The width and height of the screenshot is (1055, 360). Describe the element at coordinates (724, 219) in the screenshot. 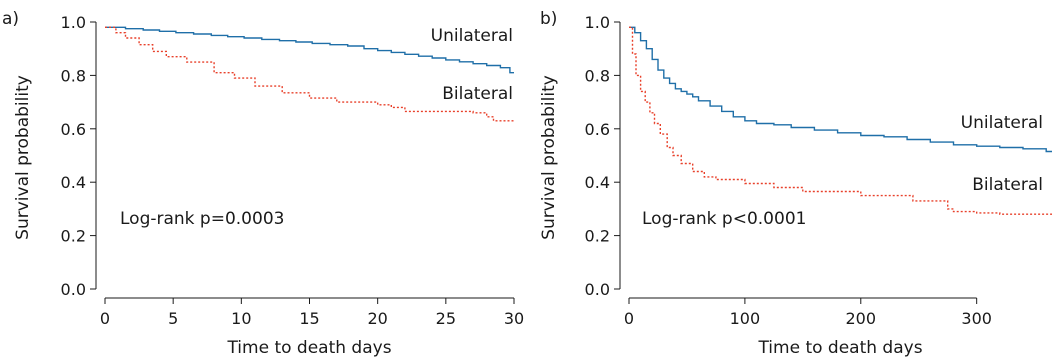

I see `log-rank-annotation: Log-rank p<0.0001` at that location.